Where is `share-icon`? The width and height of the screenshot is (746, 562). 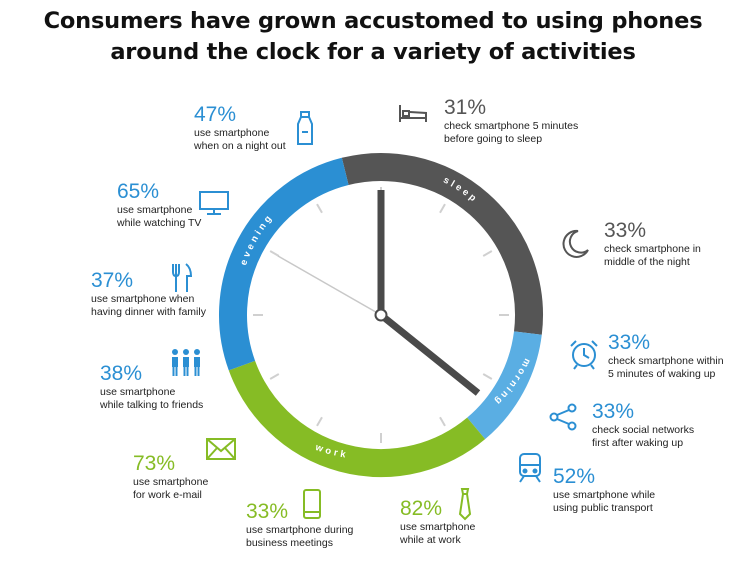
share-icon is located at coordinates (563, 417).